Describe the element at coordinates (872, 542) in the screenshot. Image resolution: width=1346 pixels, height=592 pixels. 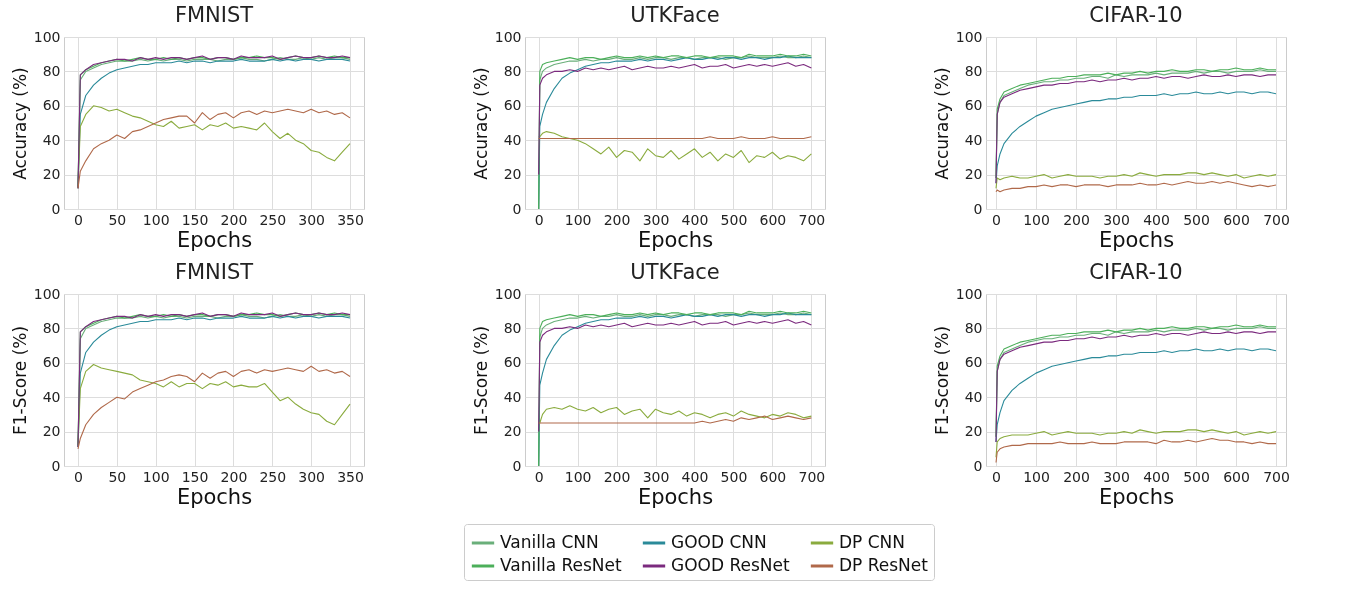
I see `legend-label: DP CNN` at that location.